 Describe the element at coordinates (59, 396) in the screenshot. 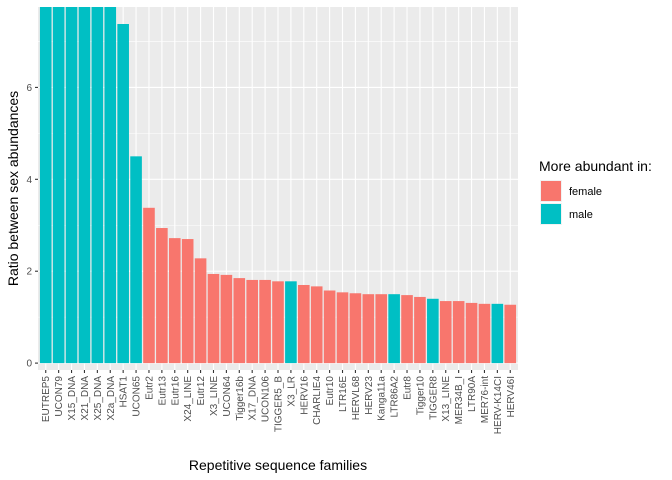

I see `x-tick-label: UCON79` at that location.